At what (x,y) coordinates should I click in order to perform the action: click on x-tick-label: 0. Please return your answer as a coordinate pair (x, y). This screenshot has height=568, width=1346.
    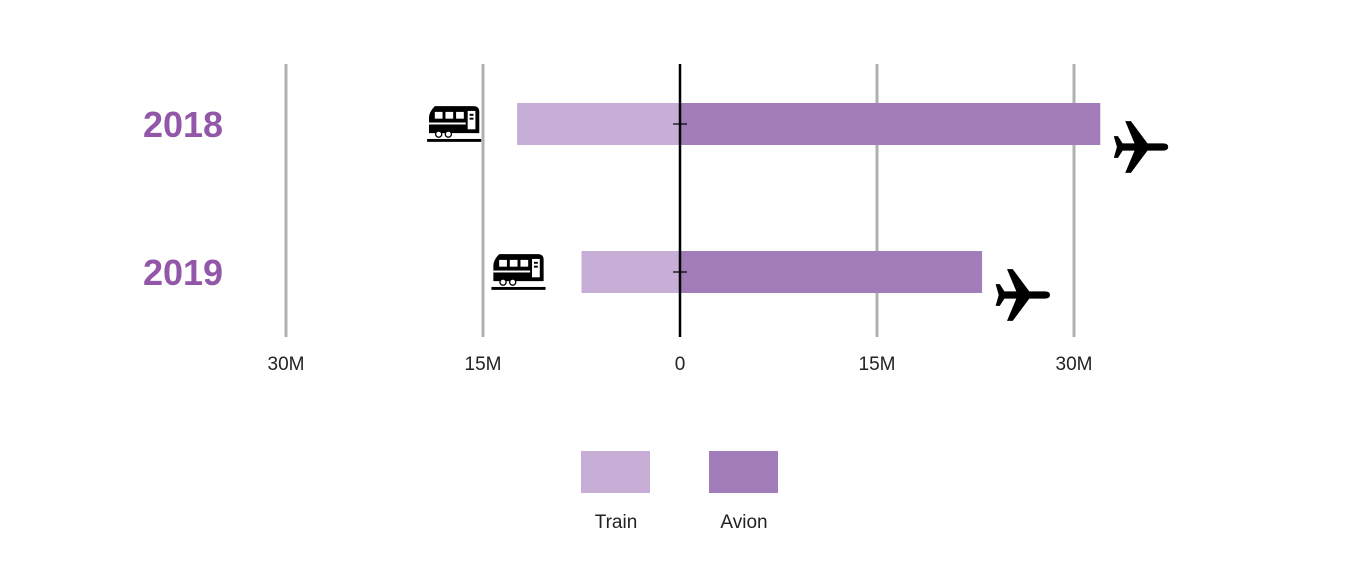
    Looking at the image, I should click on (680, 364).